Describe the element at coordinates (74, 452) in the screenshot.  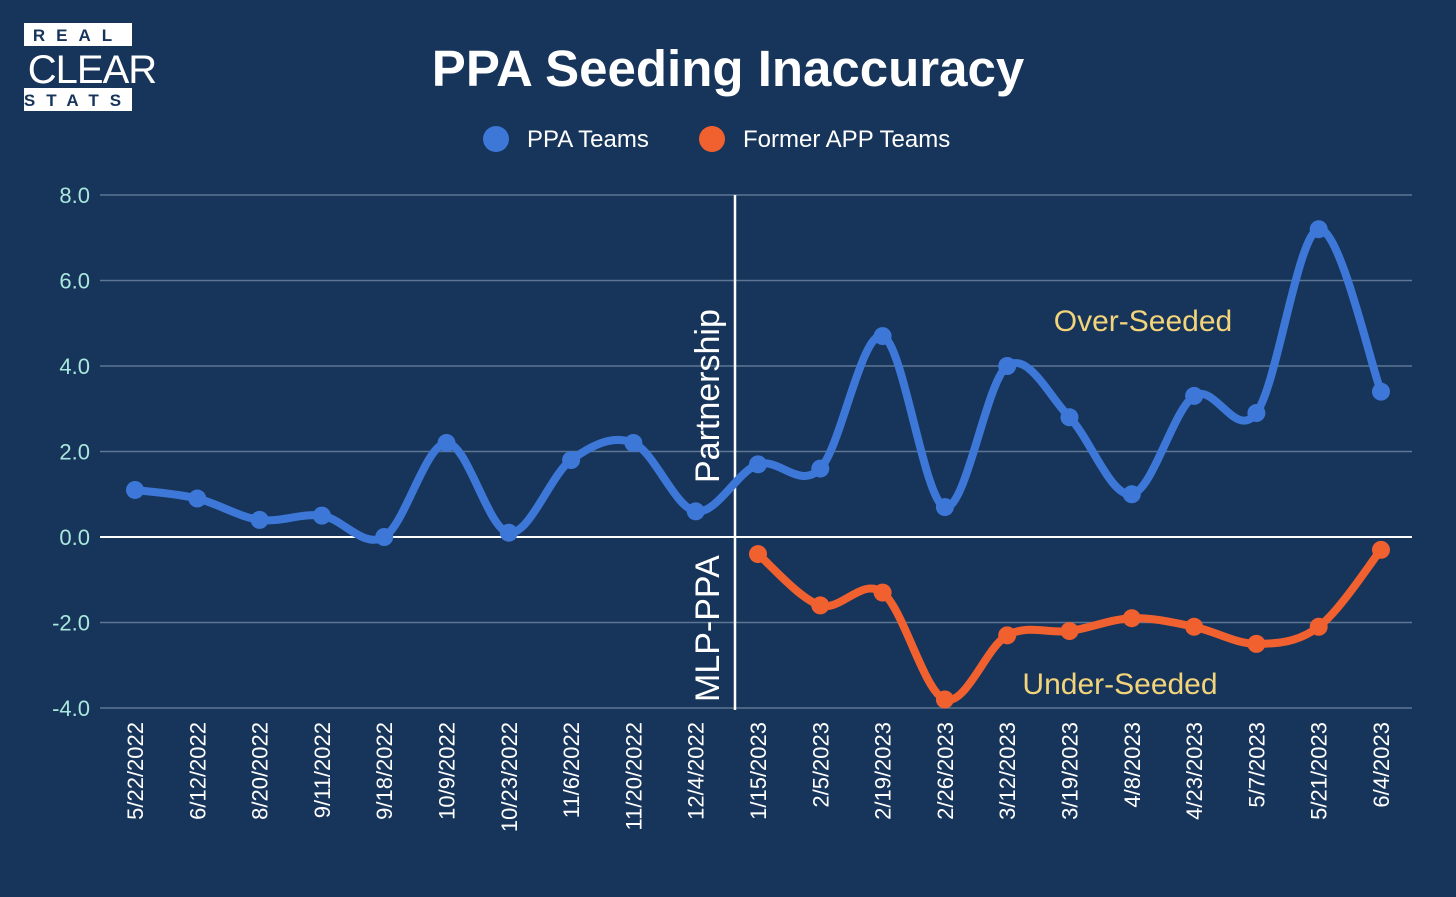
I see `y-tick-label: 2.0` at that location.